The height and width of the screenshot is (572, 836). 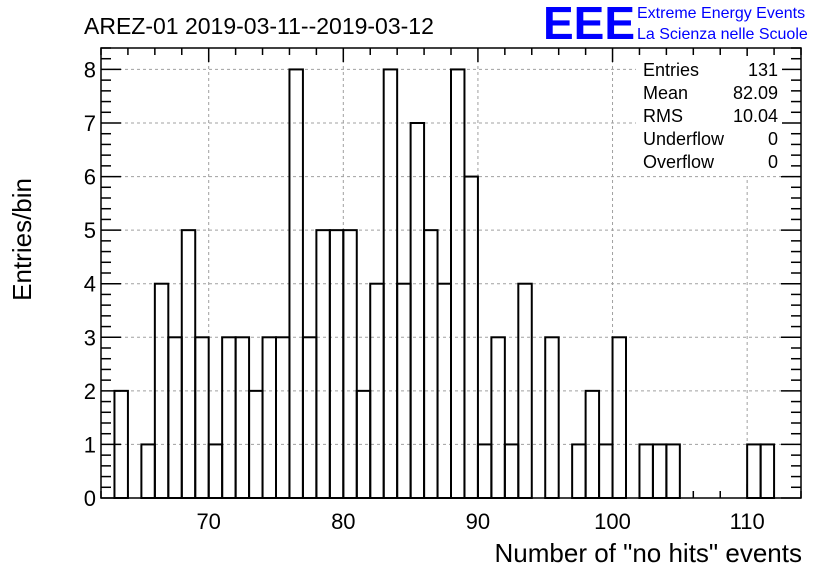 What do you see at coordinates (722, 34) in the screenshot?
I see `logo-line-2: La Scienza nelle Scuole` at bounding box center [722, 34].